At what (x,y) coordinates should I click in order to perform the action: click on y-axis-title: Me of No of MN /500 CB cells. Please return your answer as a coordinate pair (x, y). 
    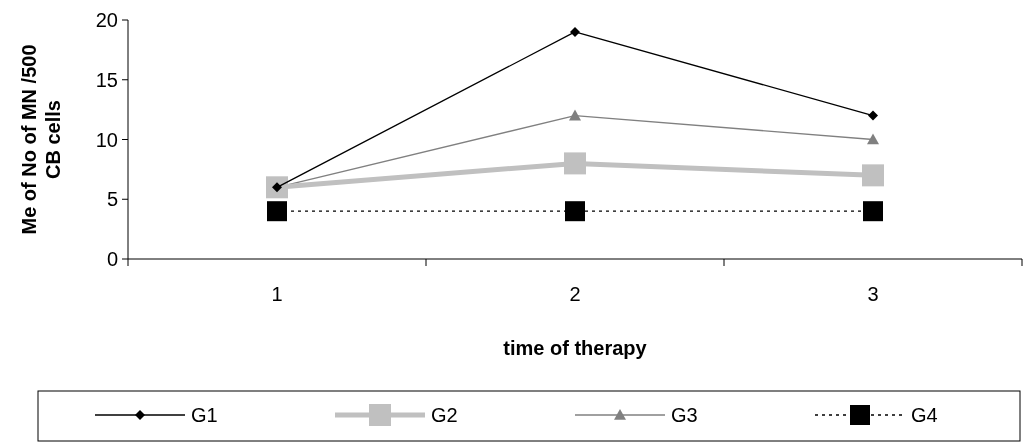
    Looking at the image, I should click on (41, 139).